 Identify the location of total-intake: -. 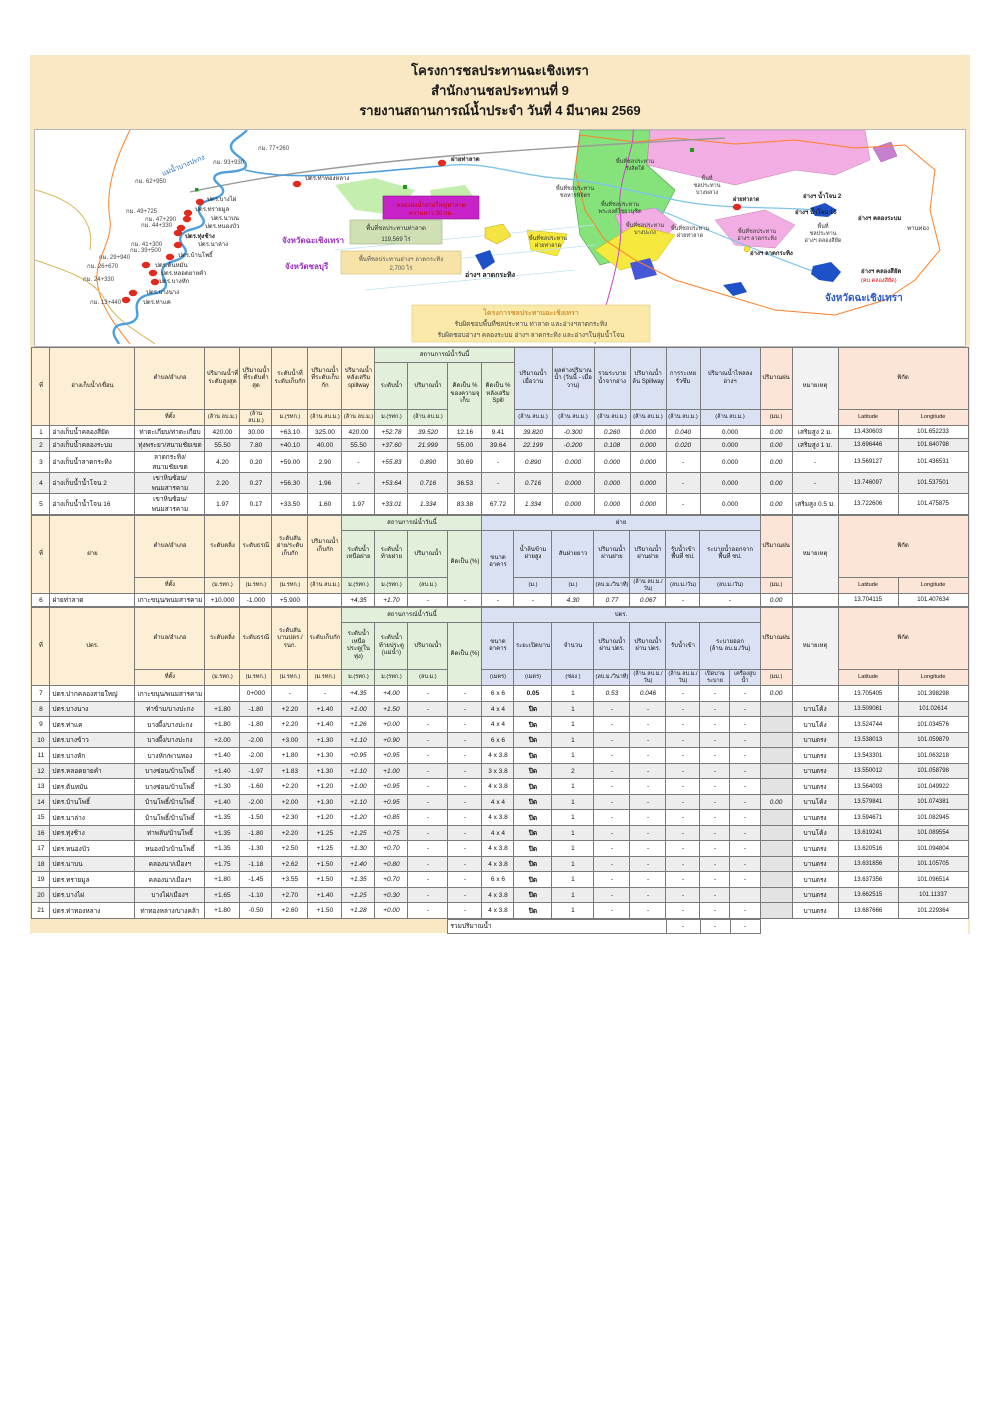
(683, 926).